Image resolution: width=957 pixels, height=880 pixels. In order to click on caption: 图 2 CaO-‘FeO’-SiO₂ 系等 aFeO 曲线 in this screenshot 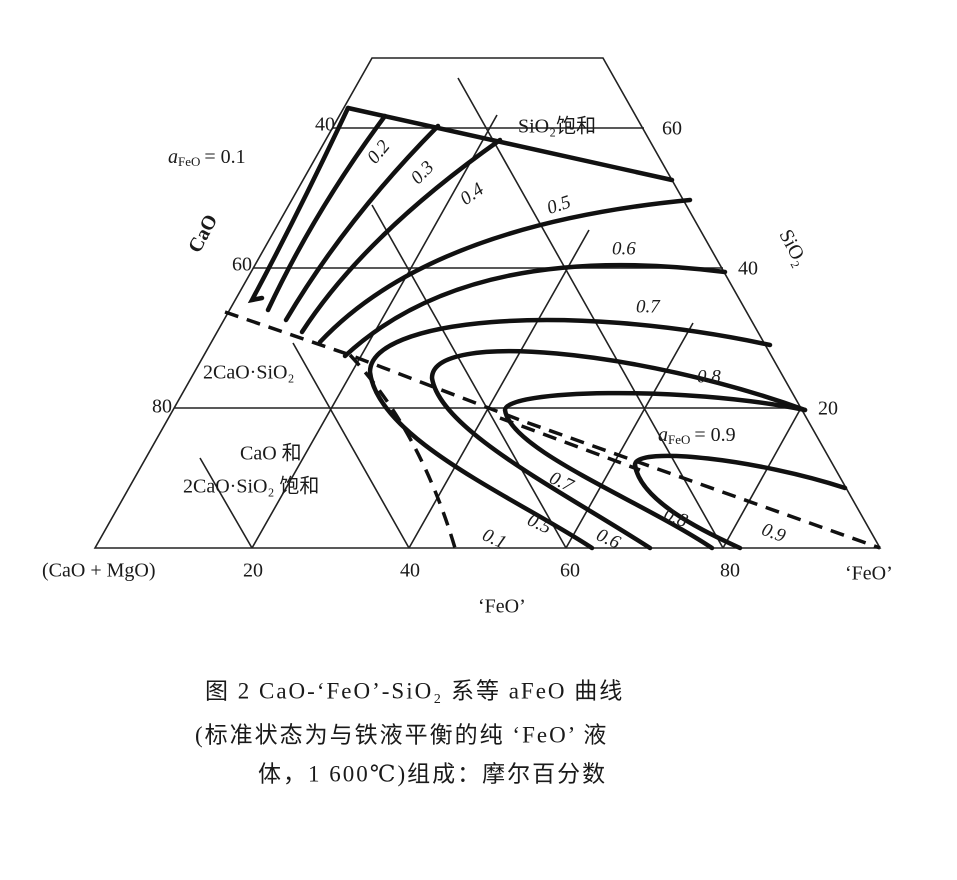, I will do `click(414, 690)`.